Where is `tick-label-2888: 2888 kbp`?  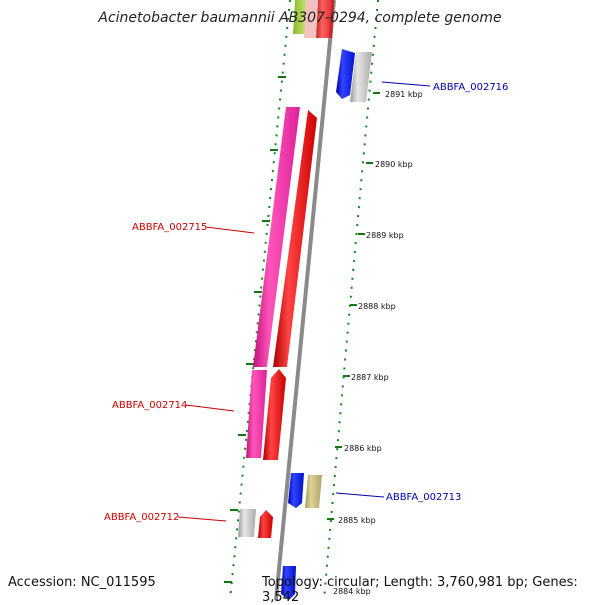 tick-label-2888: 2888 kbp is located at coordinates (377, 306).